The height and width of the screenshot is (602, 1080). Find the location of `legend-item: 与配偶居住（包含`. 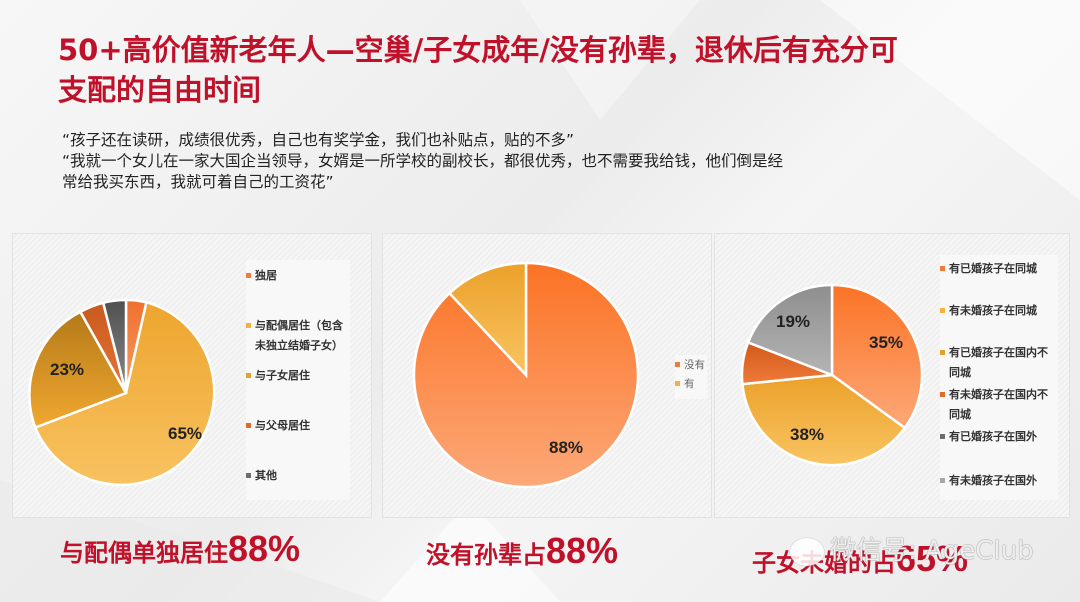

legend-item: 与配偶居住（包含 is located at coordinates (294, 326).